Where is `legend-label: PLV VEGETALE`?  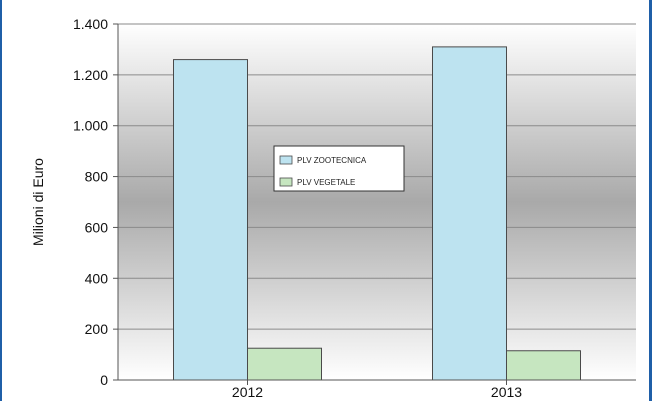
legend-label: PLV VEGETALE is located at coordinates (326, 182).